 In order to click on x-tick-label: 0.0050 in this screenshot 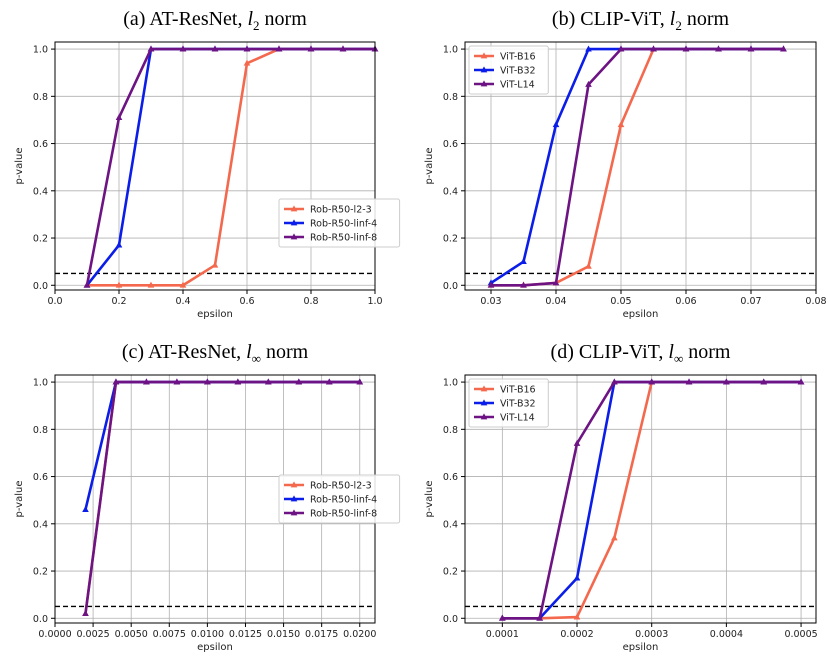, I will do `click(131, 634)`.